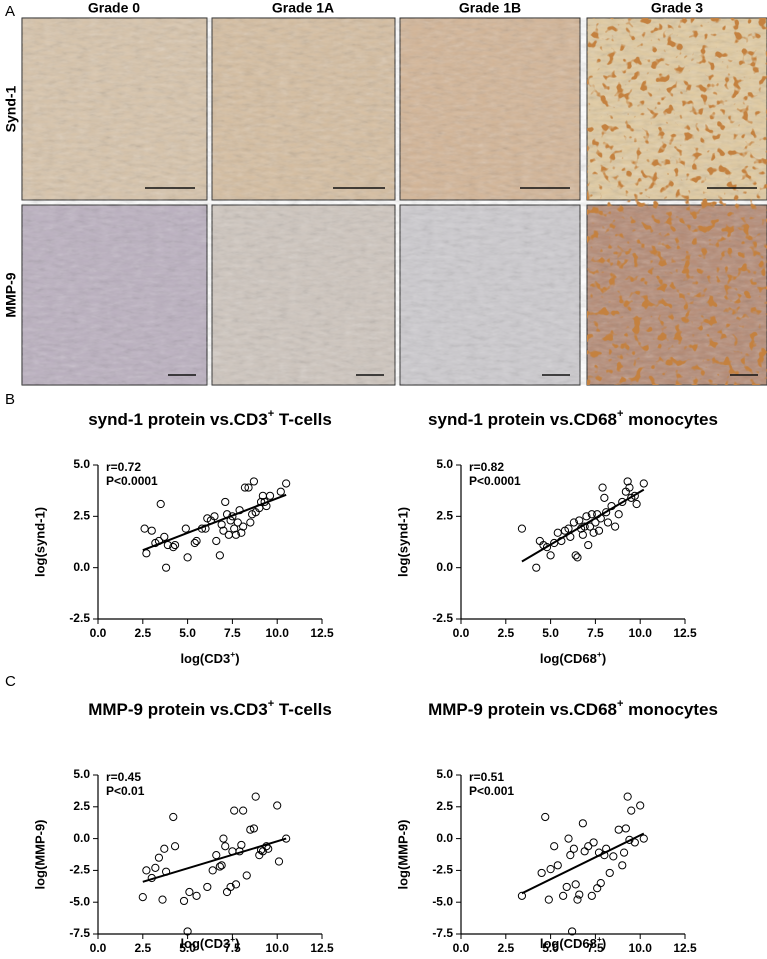  Describe the element at coordinates (322, 633) in the screenshot. I see `x-tick-label: 12.5` at that location.